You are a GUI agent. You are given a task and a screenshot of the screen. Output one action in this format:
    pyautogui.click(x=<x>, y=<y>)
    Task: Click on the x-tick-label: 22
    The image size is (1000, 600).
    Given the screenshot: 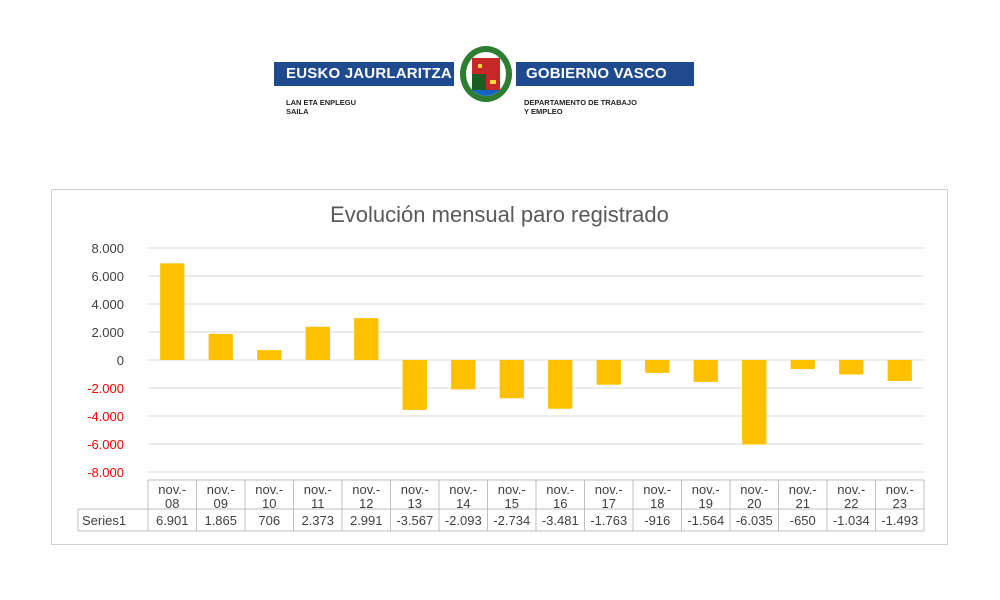 What is the action you would take?
    pyautogui.click(x=851, y=503)
    